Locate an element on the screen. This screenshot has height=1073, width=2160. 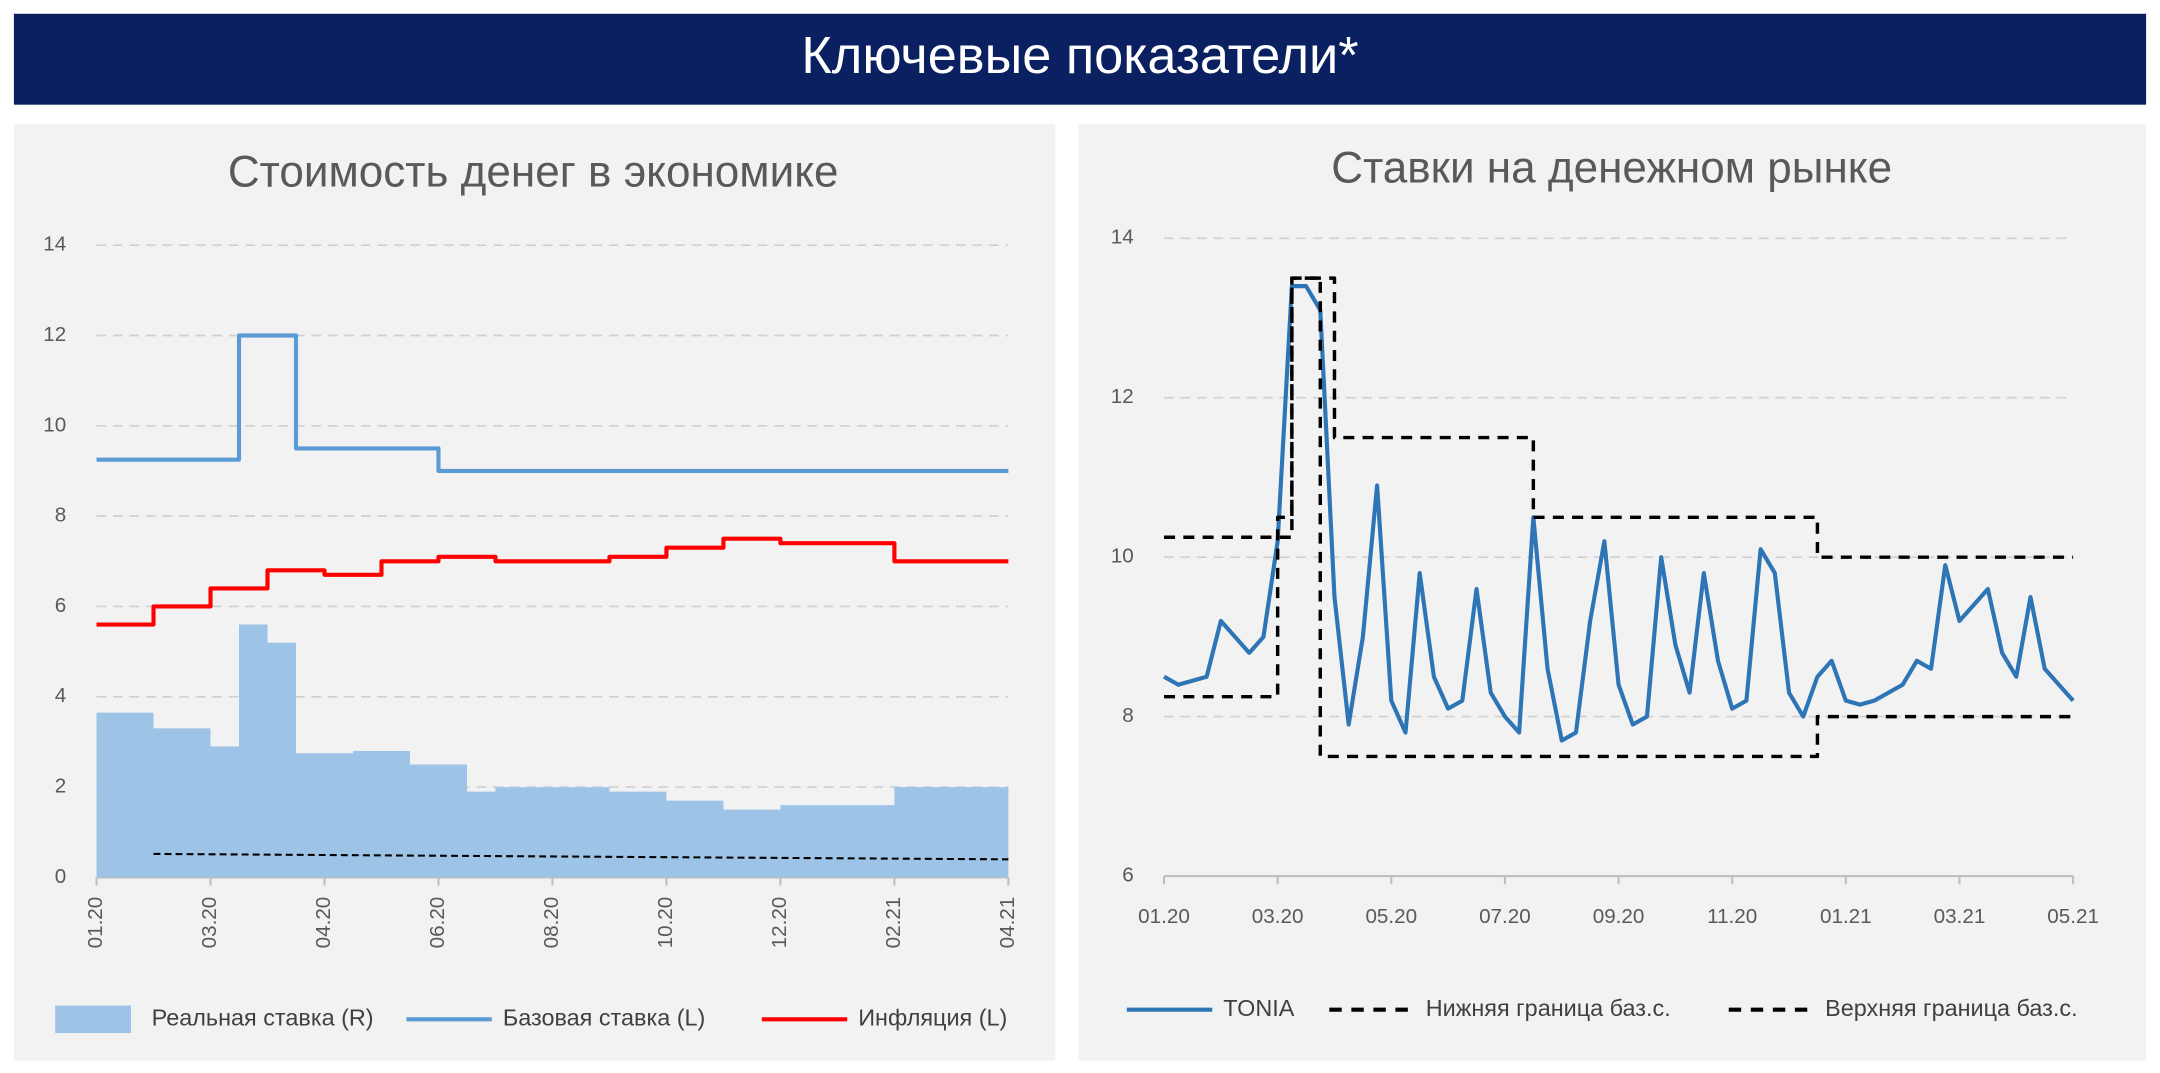
x-tick-label: 05.21 is located at coordinates (2073, 916).